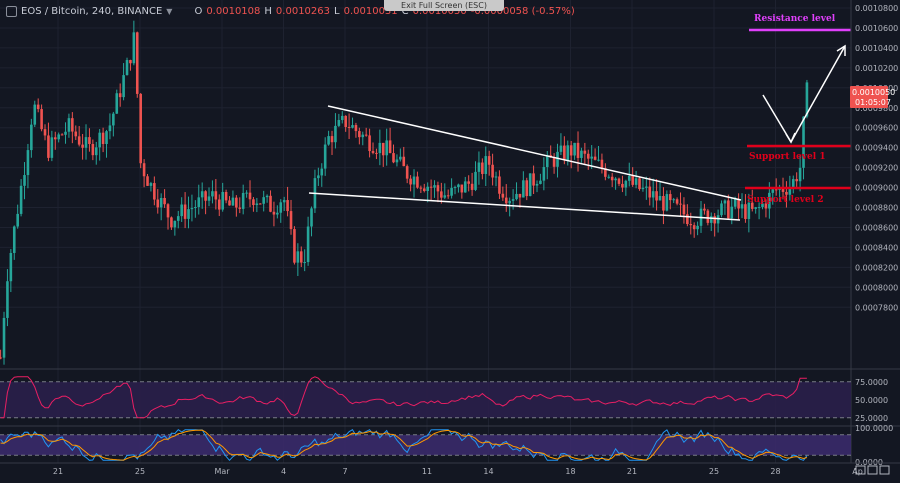 The height and width of the screenshot is (483, 900). What do you see at coordinates (425, 399) in the screenshot?
I see `rsi-band` at bounding box center [425, 399].